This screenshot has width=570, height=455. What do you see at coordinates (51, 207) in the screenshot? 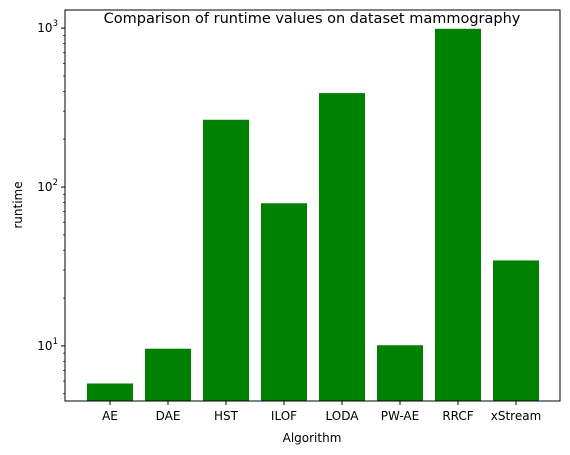
I see `y-axis-ticks: 10¹ 10² 10³` at bounding box center [51, 207].